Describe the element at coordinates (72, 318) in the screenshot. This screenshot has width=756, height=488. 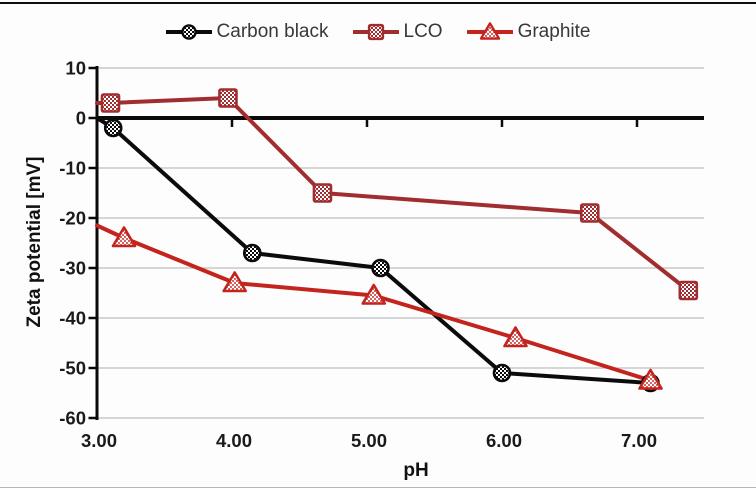
I see `svg-text: -40` at that location.